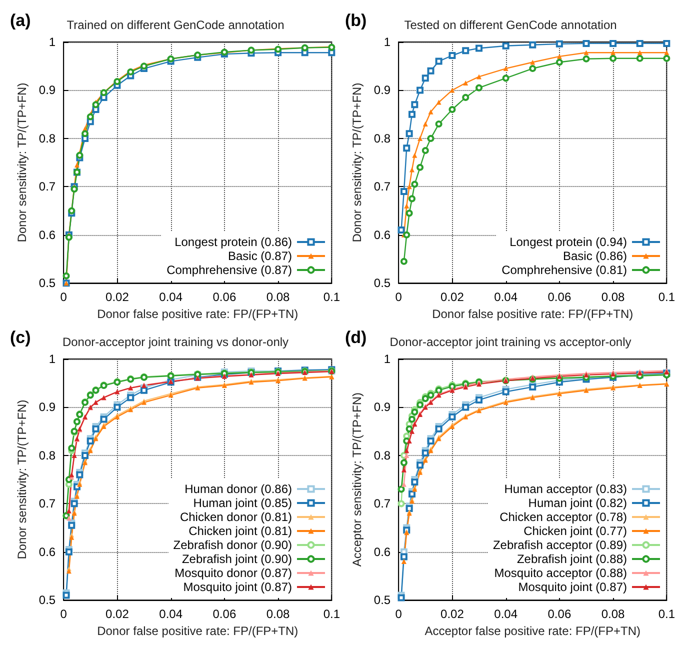 The height and width of the screenshot is (651, 686). Describe the element at coordinates (563, 517) in the screenshot. I see `legend-label: Chicken acceptor (0.78)` at that location.